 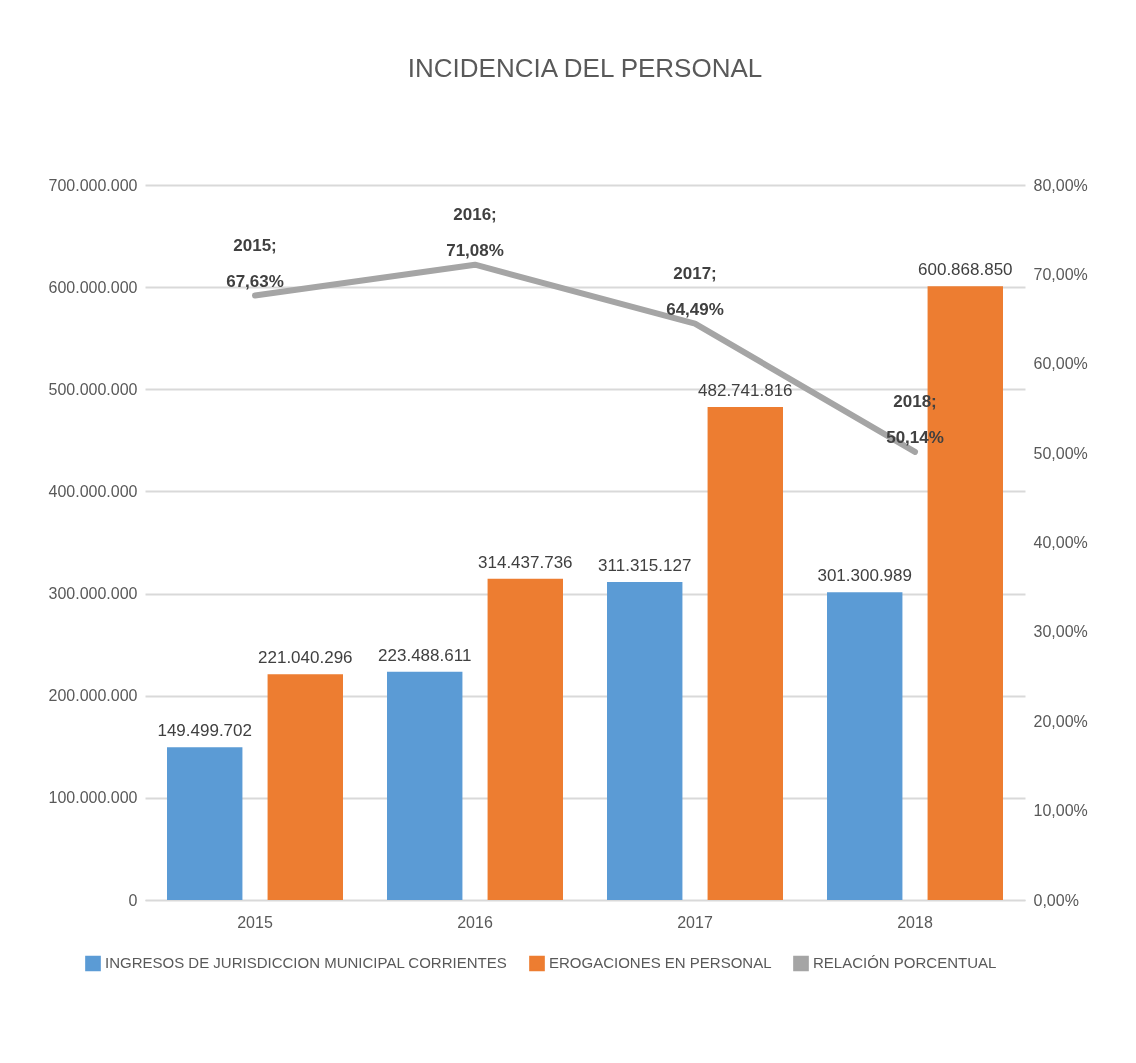 I want to click on data-label: 2015; 67,63%, so click(x=255, y=263).